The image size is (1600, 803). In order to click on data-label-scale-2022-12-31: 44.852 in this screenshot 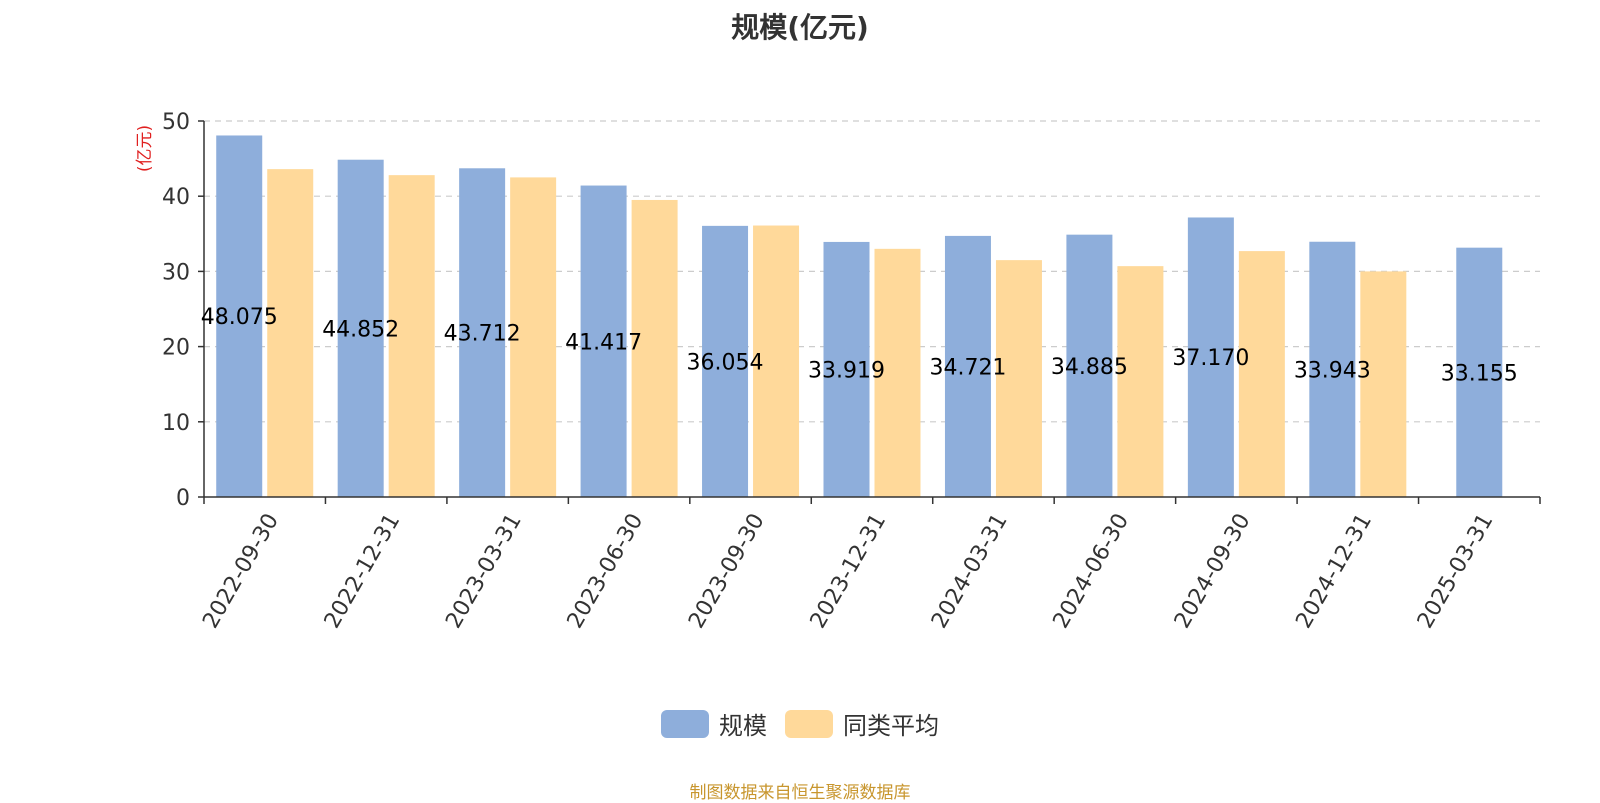, I will do `click(360, 329)`.